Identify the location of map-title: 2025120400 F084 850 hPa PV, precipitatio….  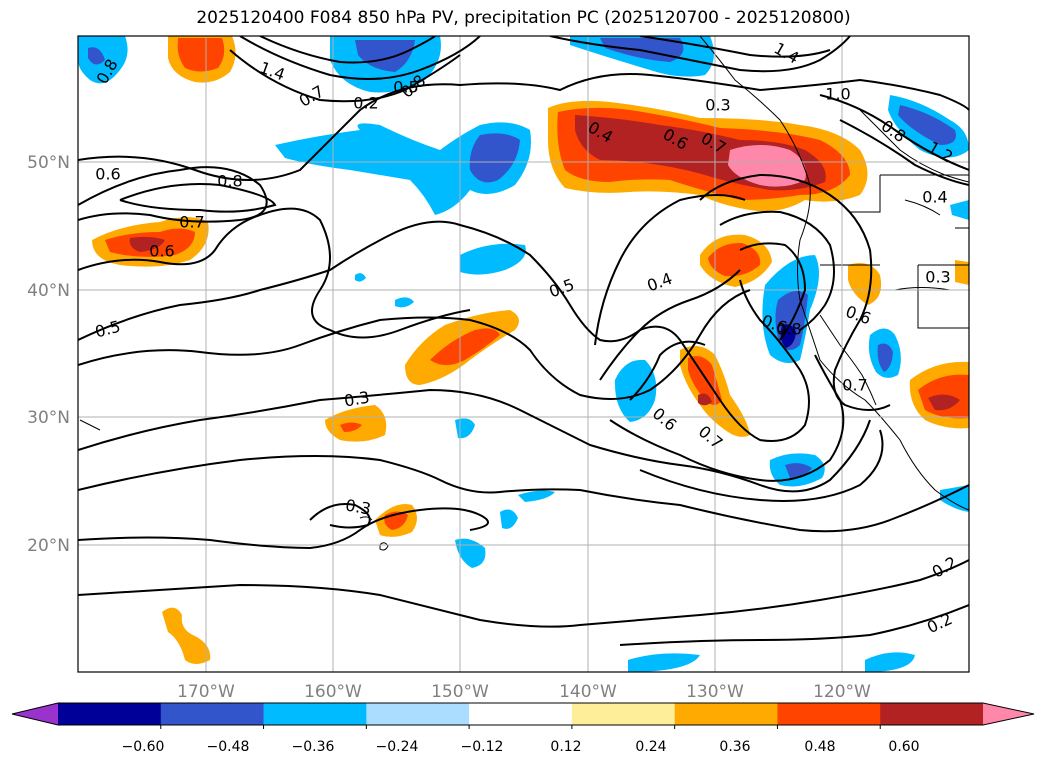
(523, 18).